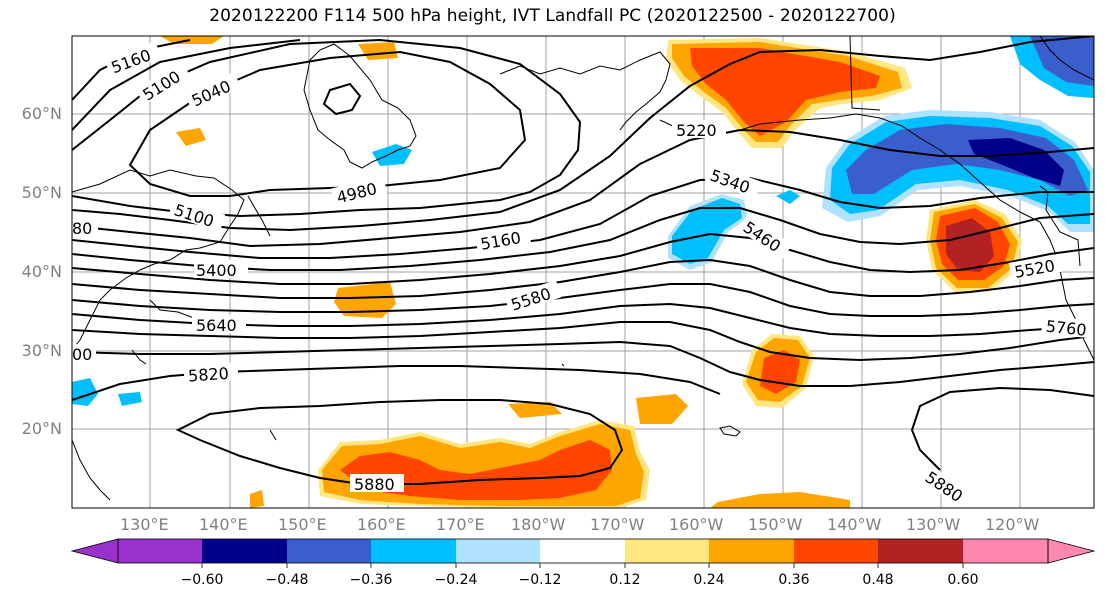 The image size is (1105, 601). I want to click on contour-label: 5820, so click(208, 375).